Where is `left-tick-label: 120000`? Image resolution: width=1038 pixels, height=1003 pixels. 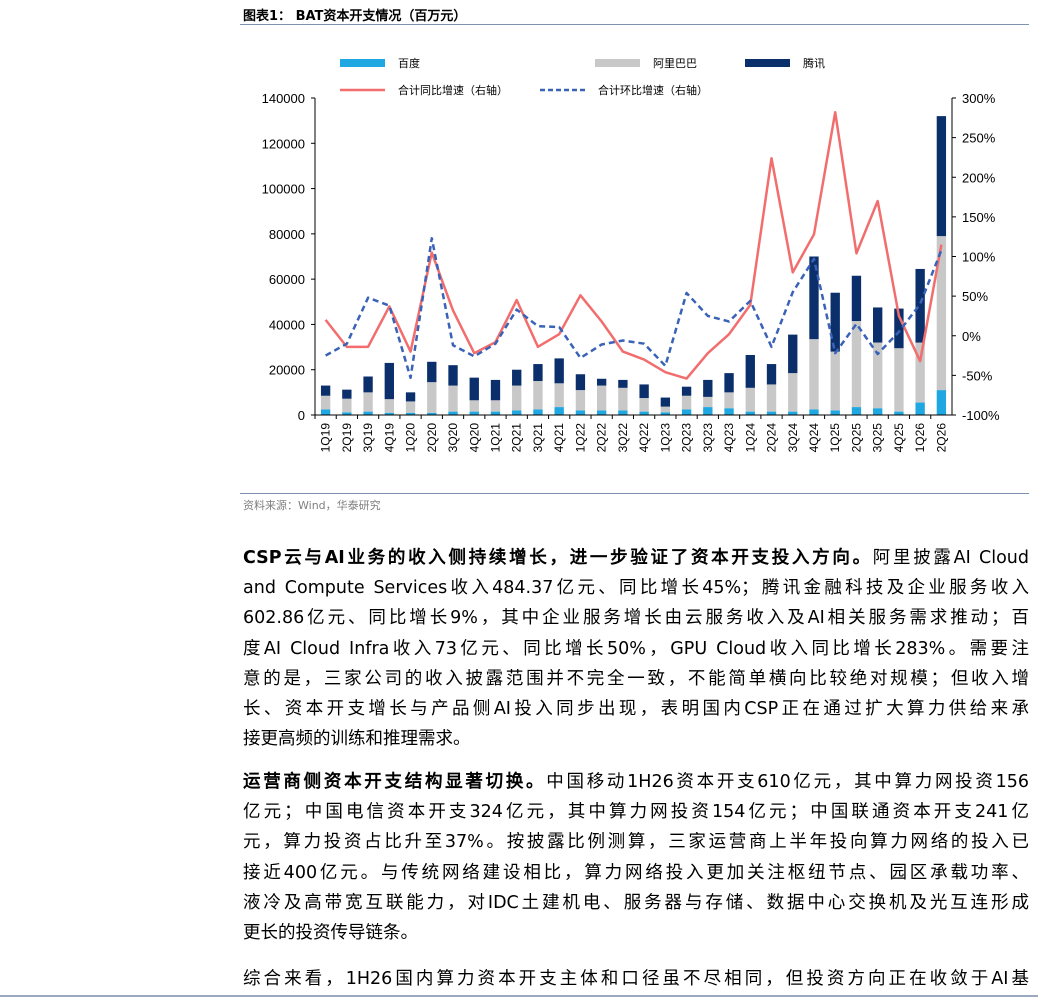
left-tick-label: 120000 is located at coordinates (283, 143).